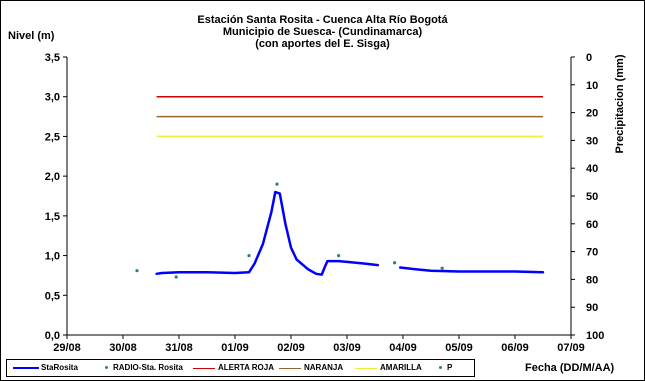 Image resolution: width=645 pixels, height=381 pixels. What do you see at coordinates (515, 348) in the screenshot?
I see `x-tick-label: 06/09` at bounding box center [515, 348].